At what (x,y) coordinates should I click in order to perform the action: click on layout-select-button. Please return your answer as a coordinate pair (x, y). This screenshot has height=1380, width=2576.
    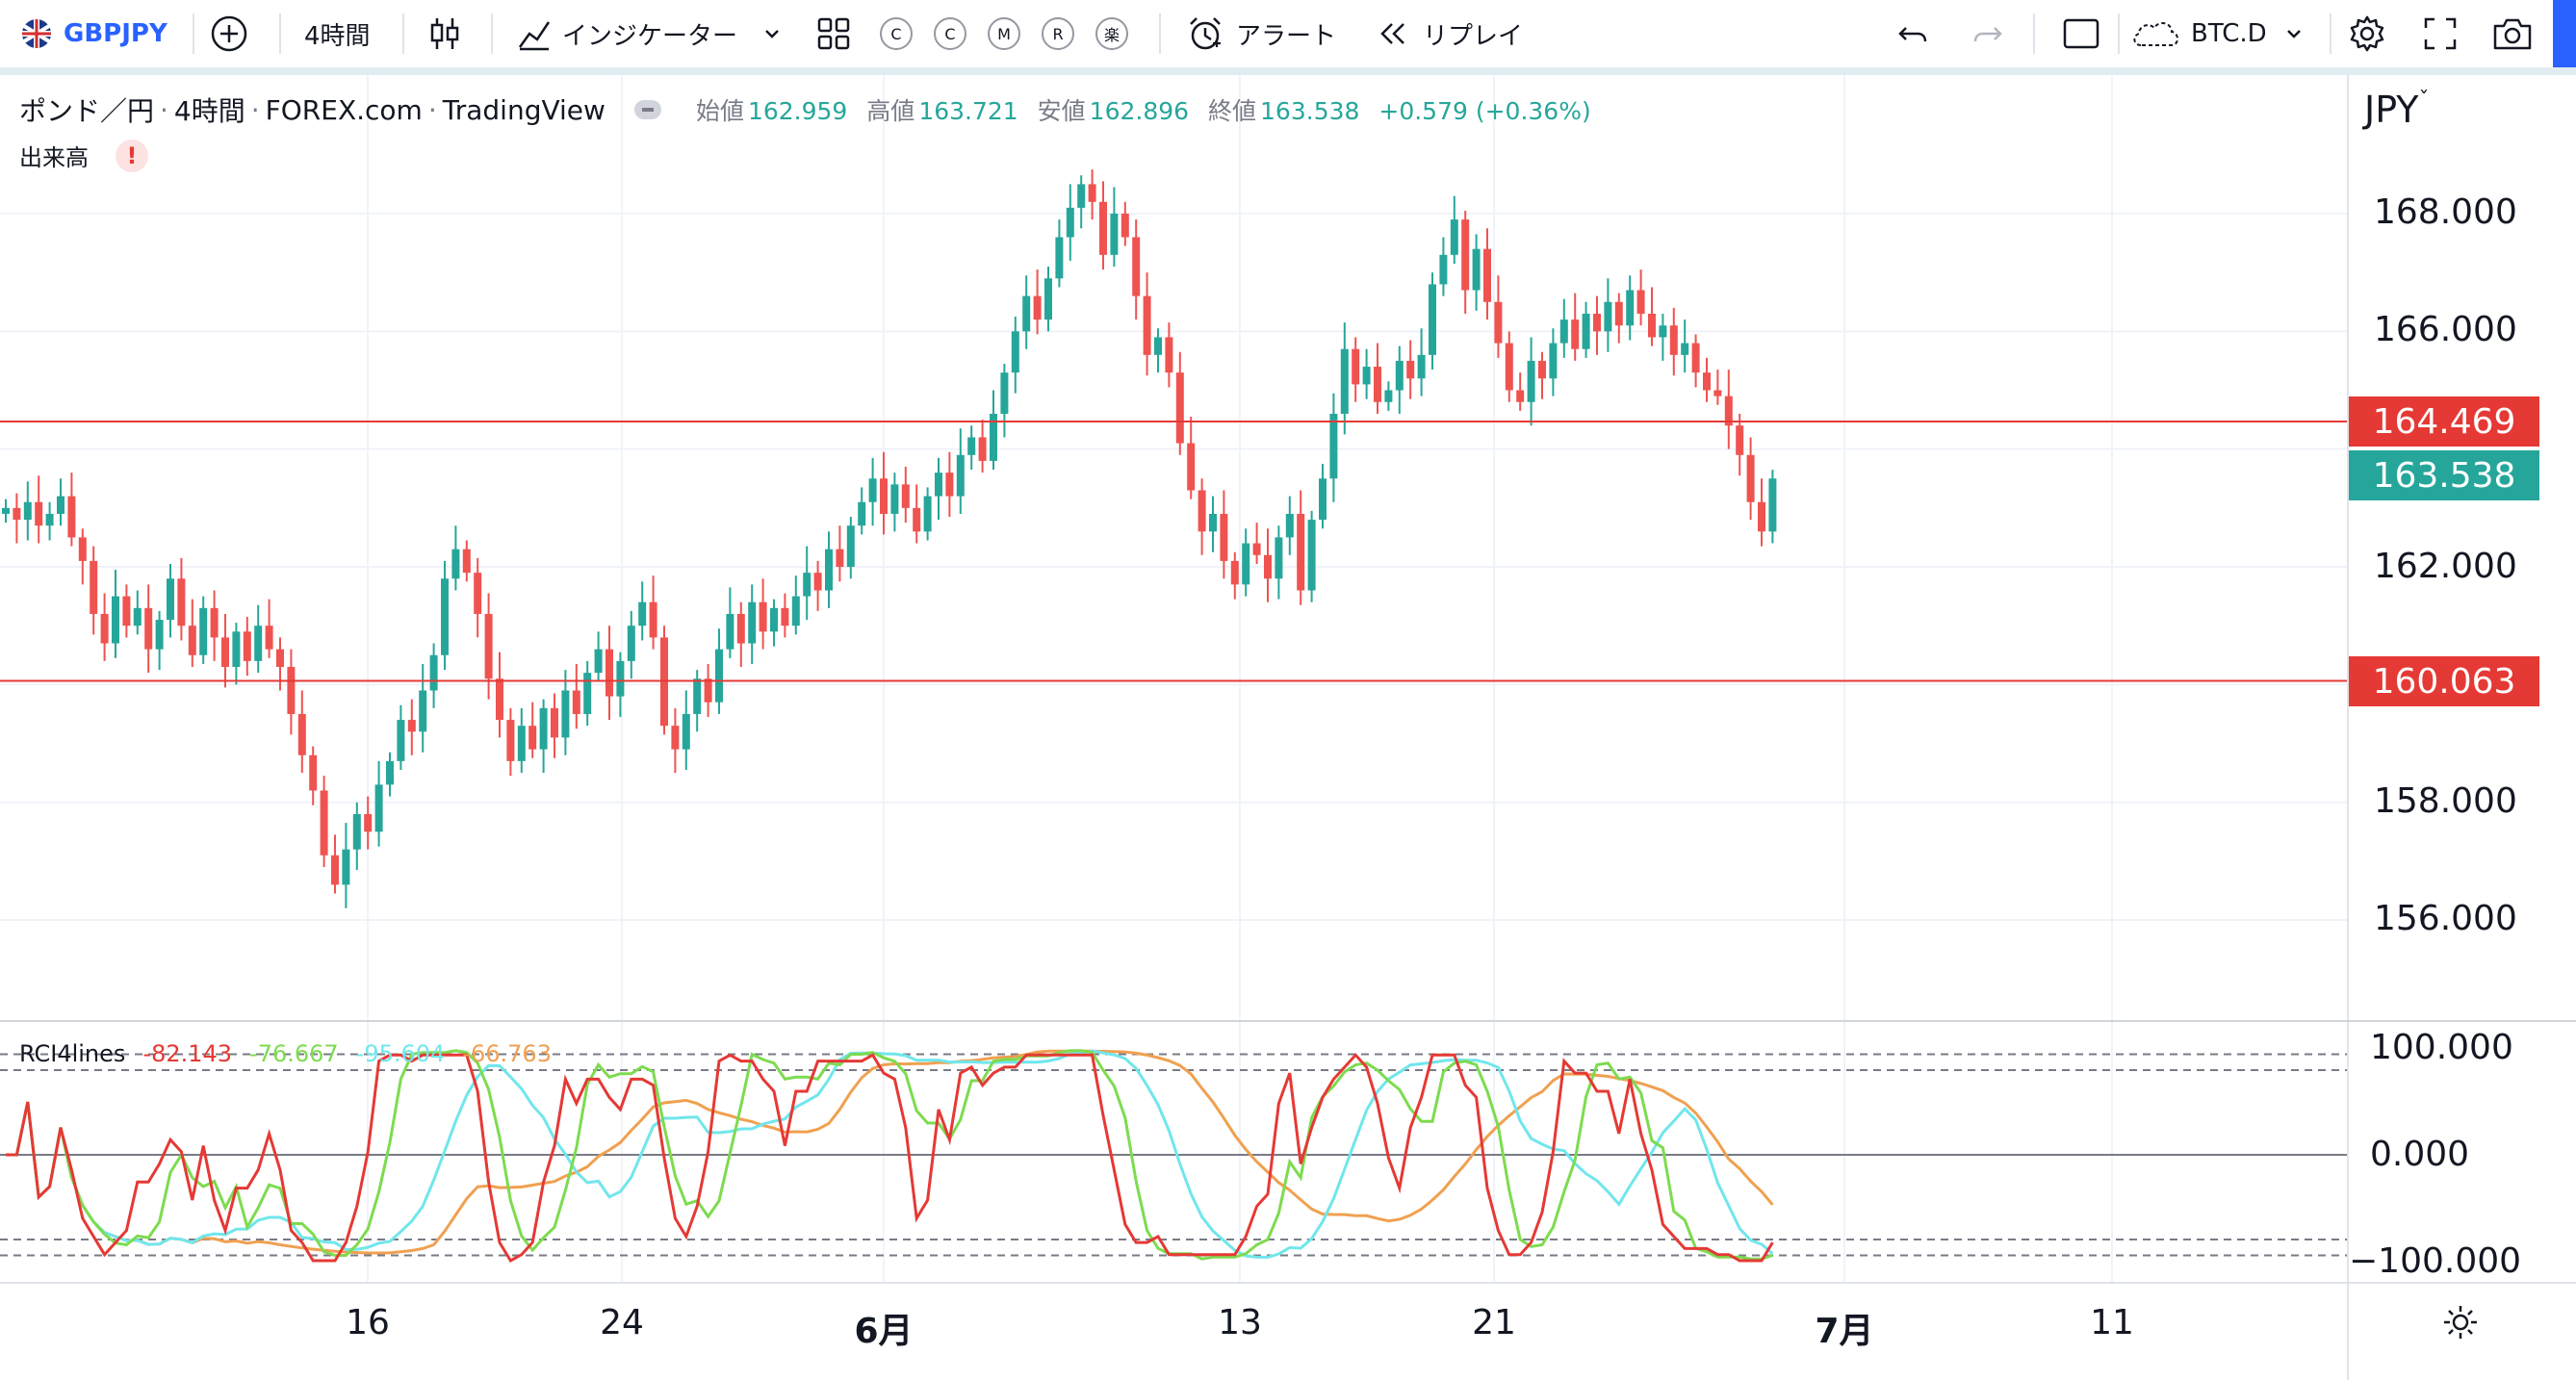
    Looking at the image, I should click on (2081, 33).